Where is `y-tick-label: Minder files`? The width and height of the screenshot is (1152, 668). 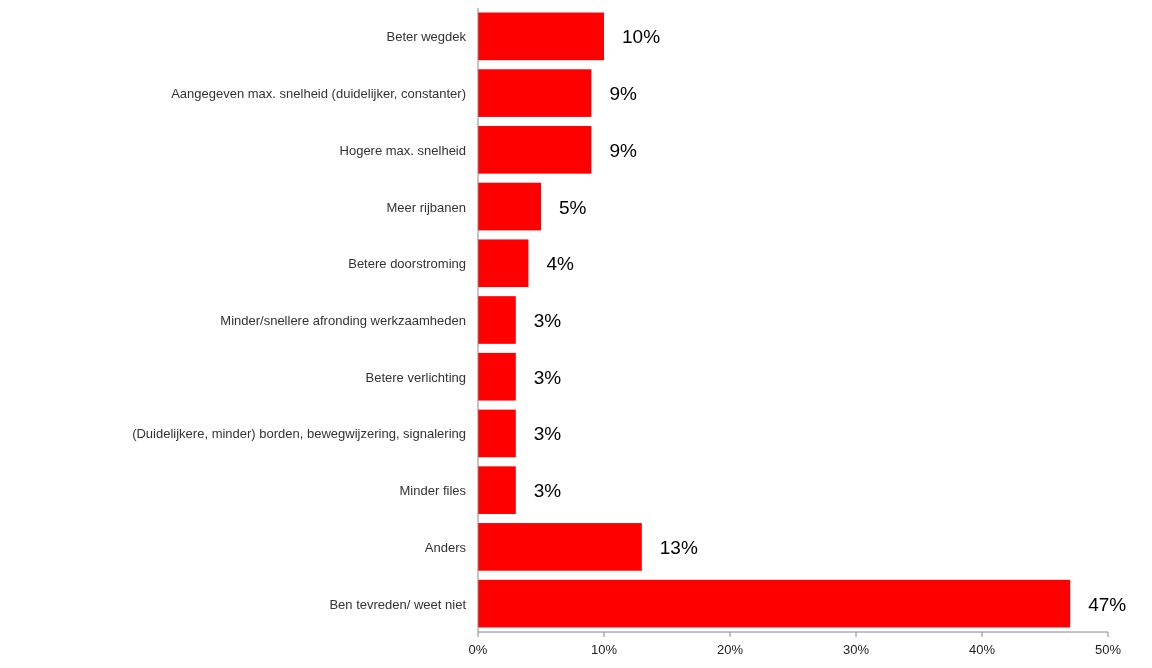 y-tick-label: Minder files is located at coordinates (433, 491).